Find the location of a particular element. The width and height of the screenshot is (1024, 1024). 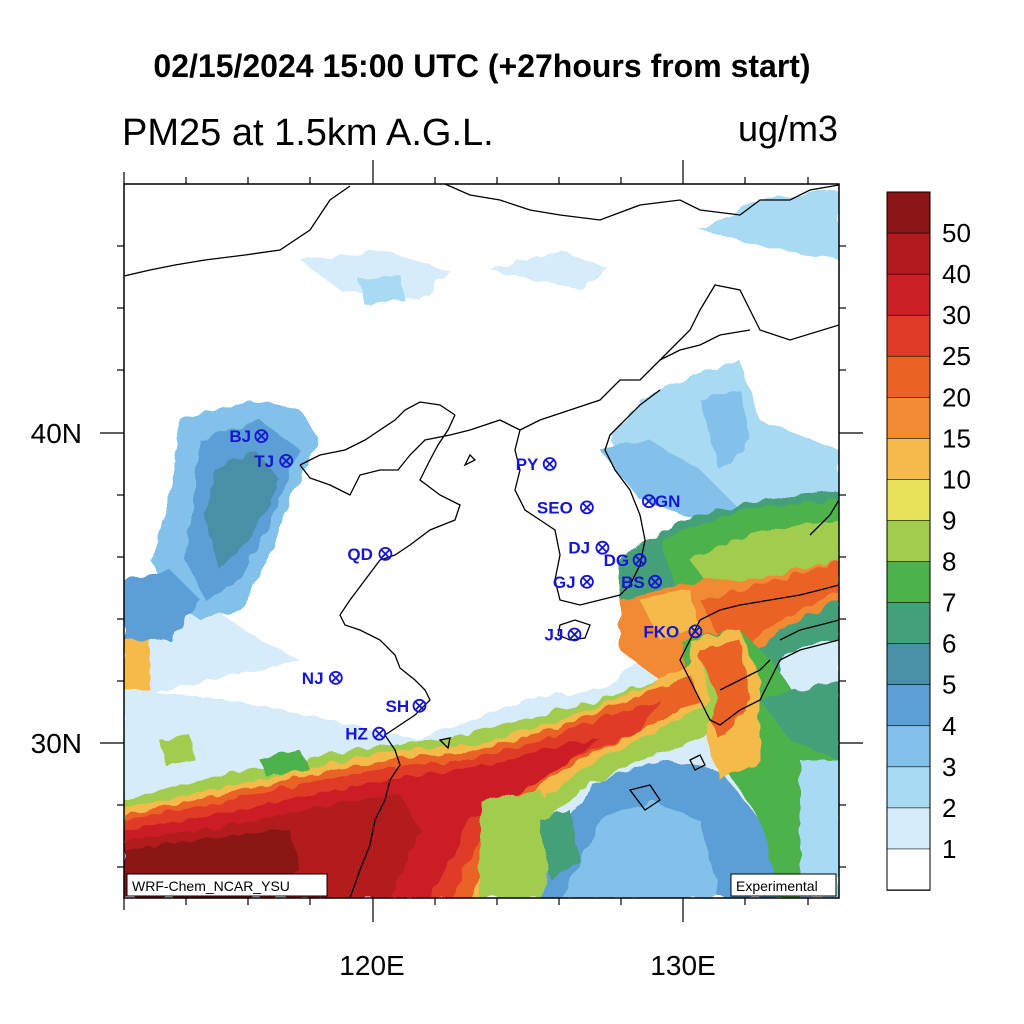

station-qd: QD is located at coordinates (370, 554).